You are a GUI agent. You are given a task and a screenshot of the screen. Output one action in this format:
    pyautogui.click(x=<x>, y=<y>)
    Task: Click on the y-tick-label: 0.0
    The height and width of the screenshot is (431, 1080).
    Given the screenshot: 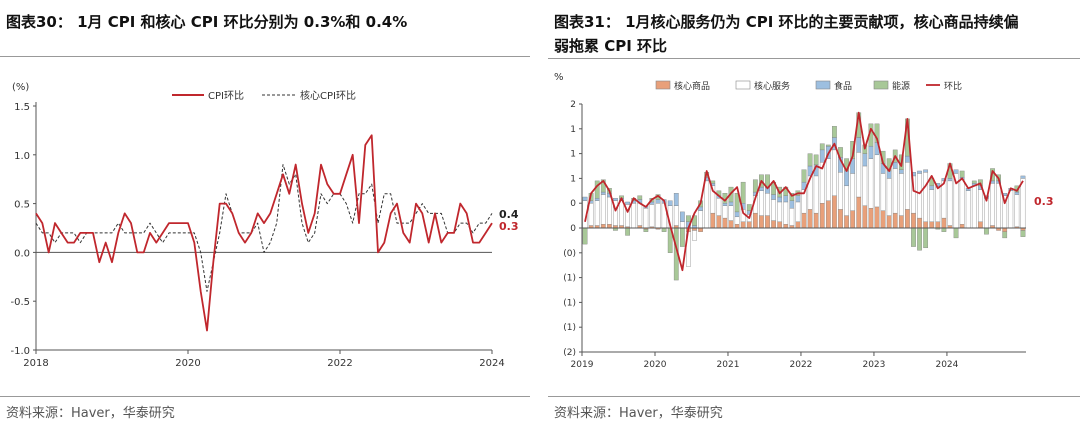 What is the action you would take?
    pyautogui.click(x=22, y=253)
    